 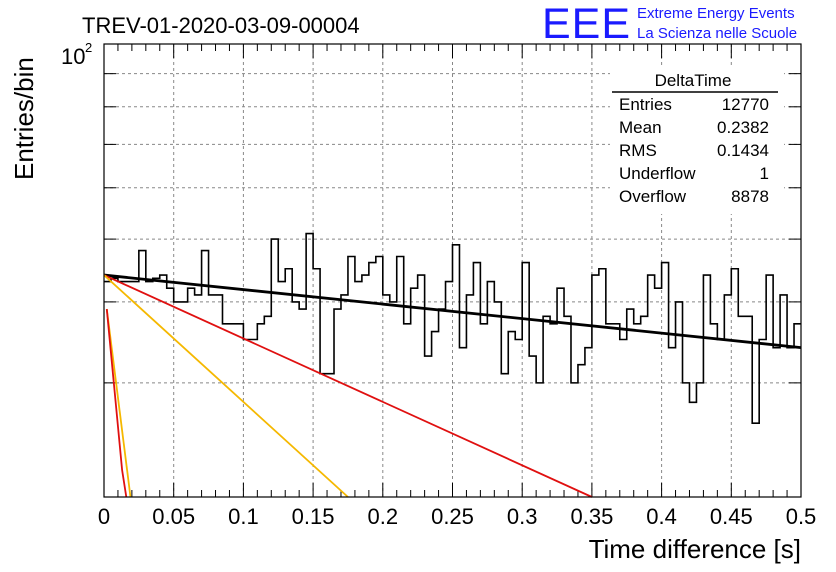 I want to click on run-title: TREV-01-2020-03-09-00004, so click(x=221, y=25).